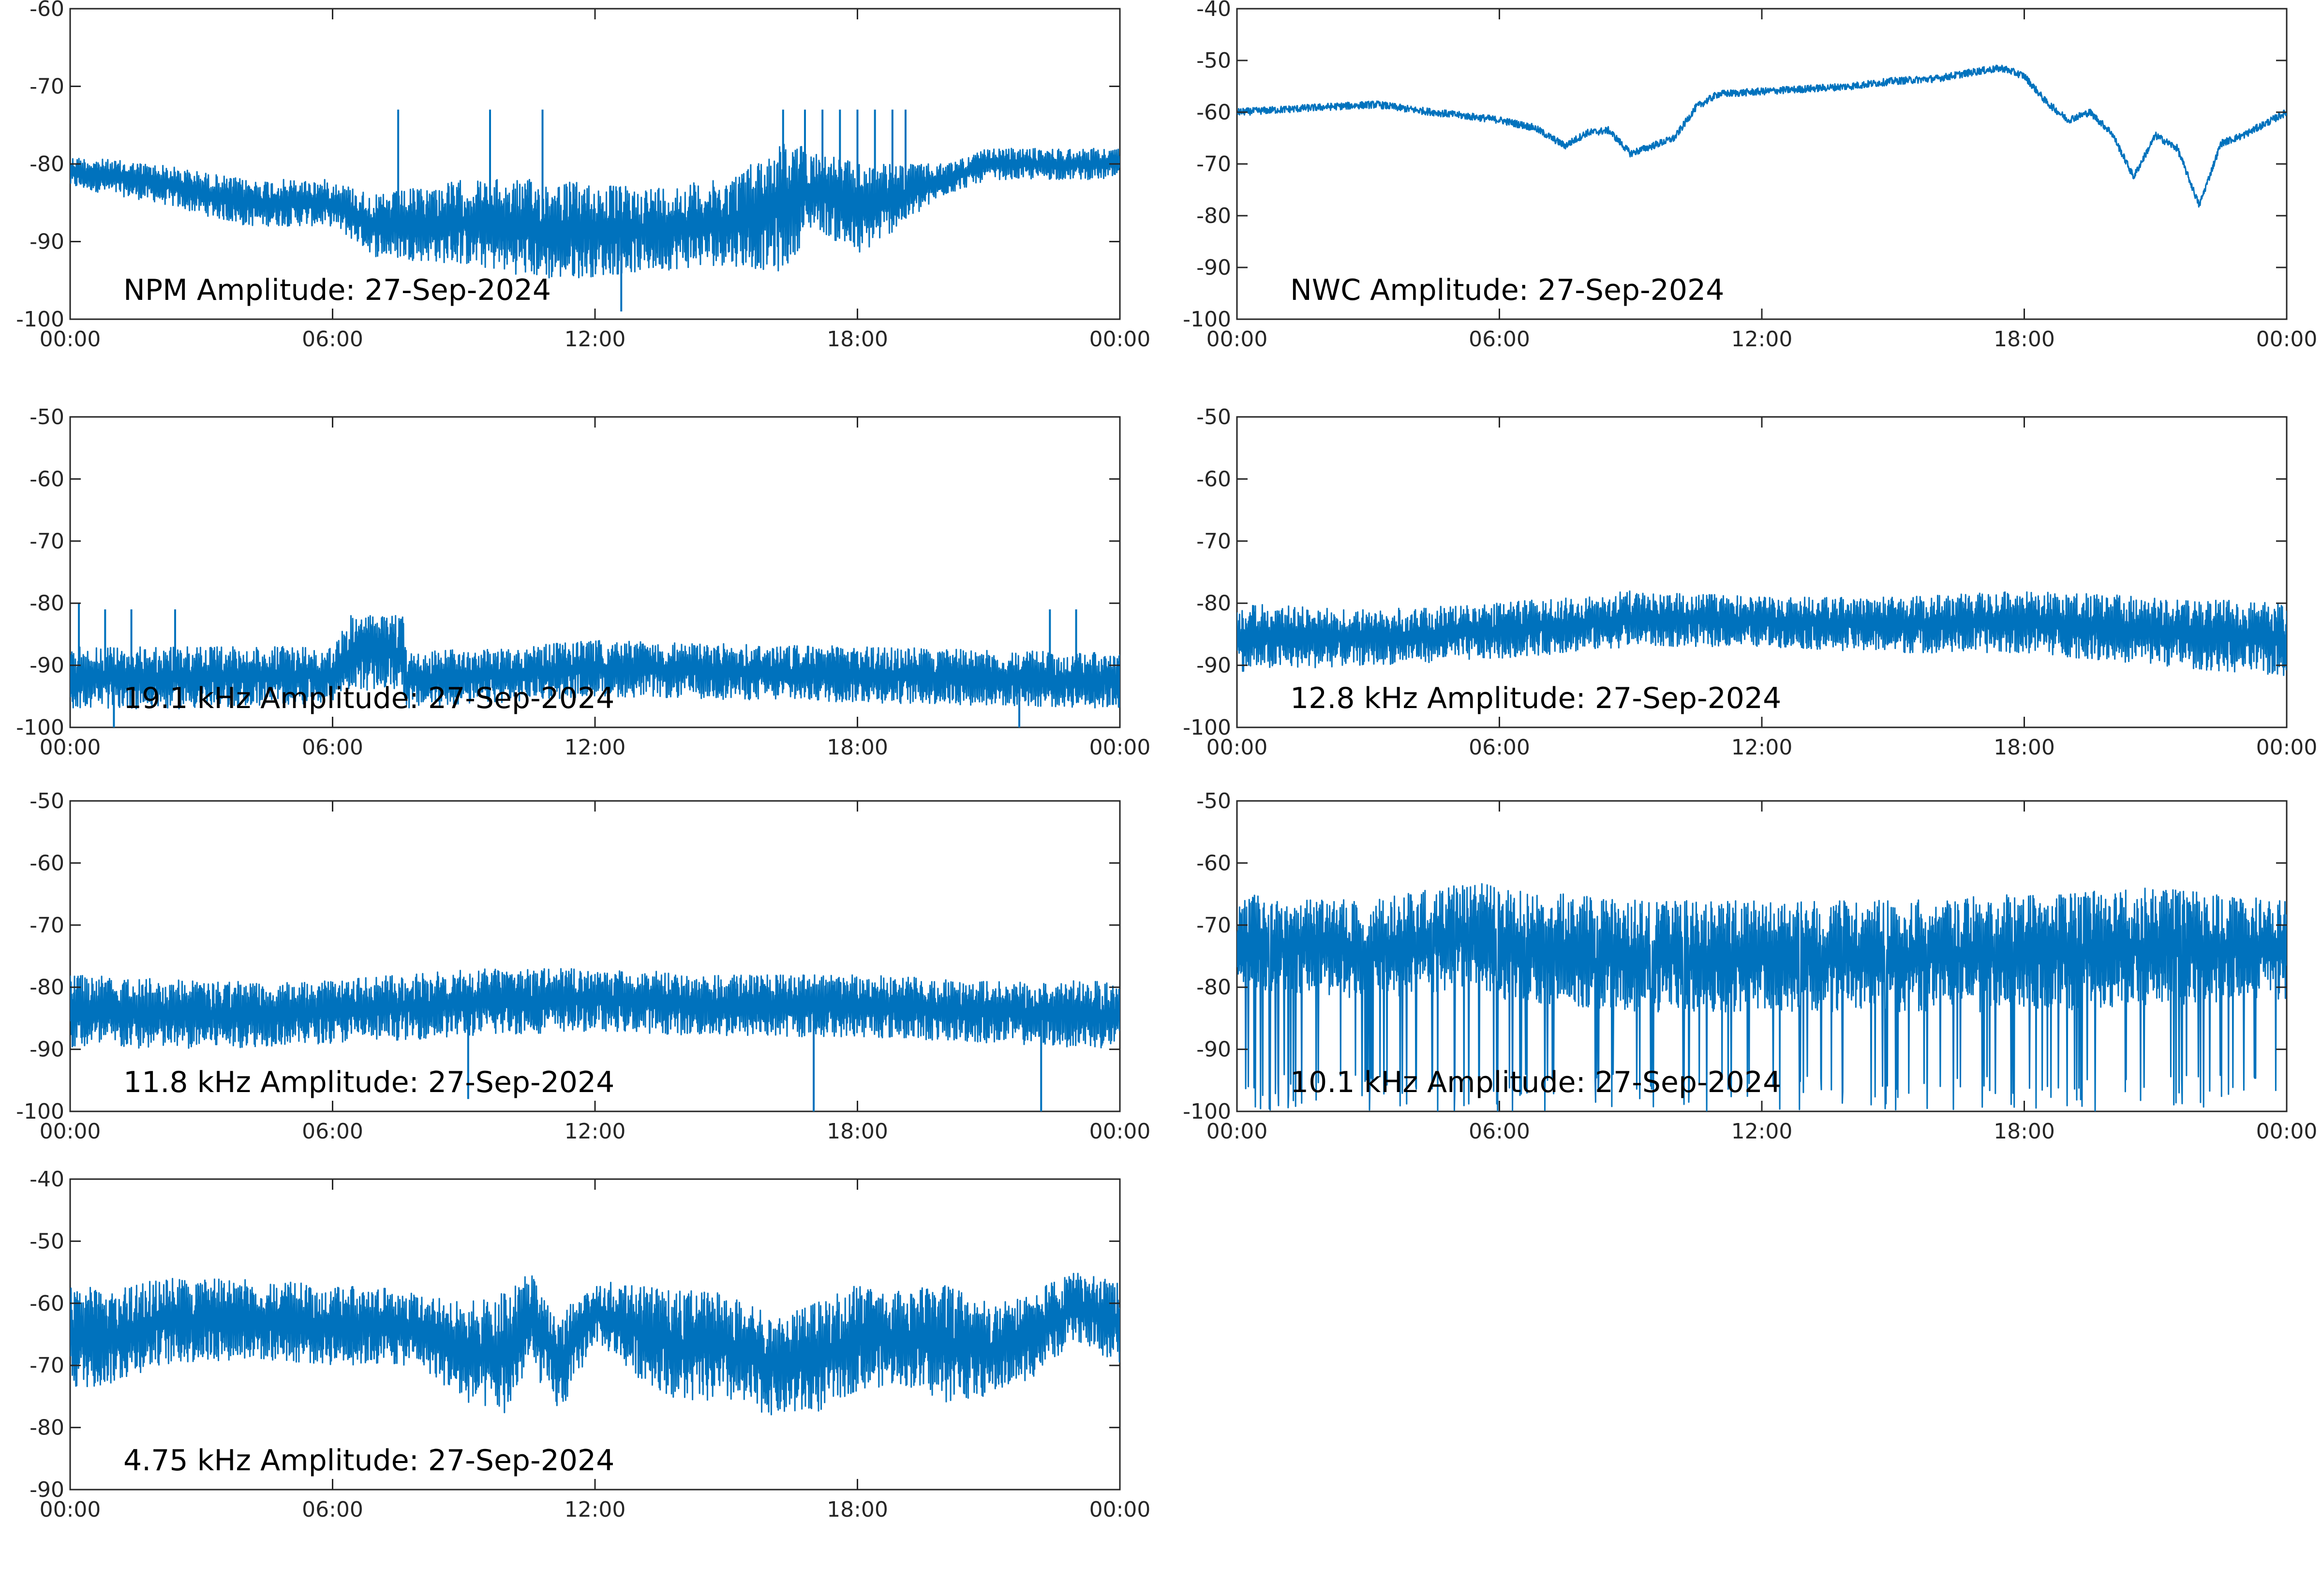 The width and height of the screenshot is (2322, 1596). What do you see at coordinates (47, 10) in the screenshot?
I see `ytick-label-npm-0: -60` at bounding box center [47, 10].